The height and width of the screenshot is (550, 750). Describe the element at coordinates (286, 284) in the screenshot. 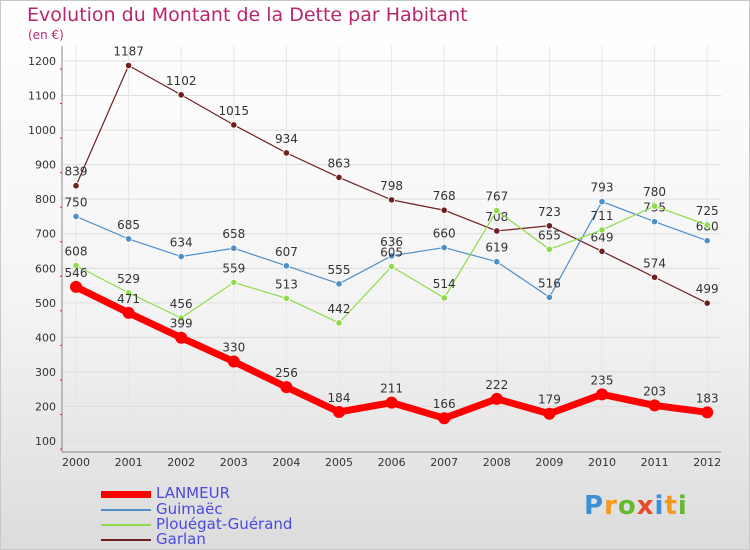

I see `data-label-plou-gat-gu-rand-2004: 513` at that location.